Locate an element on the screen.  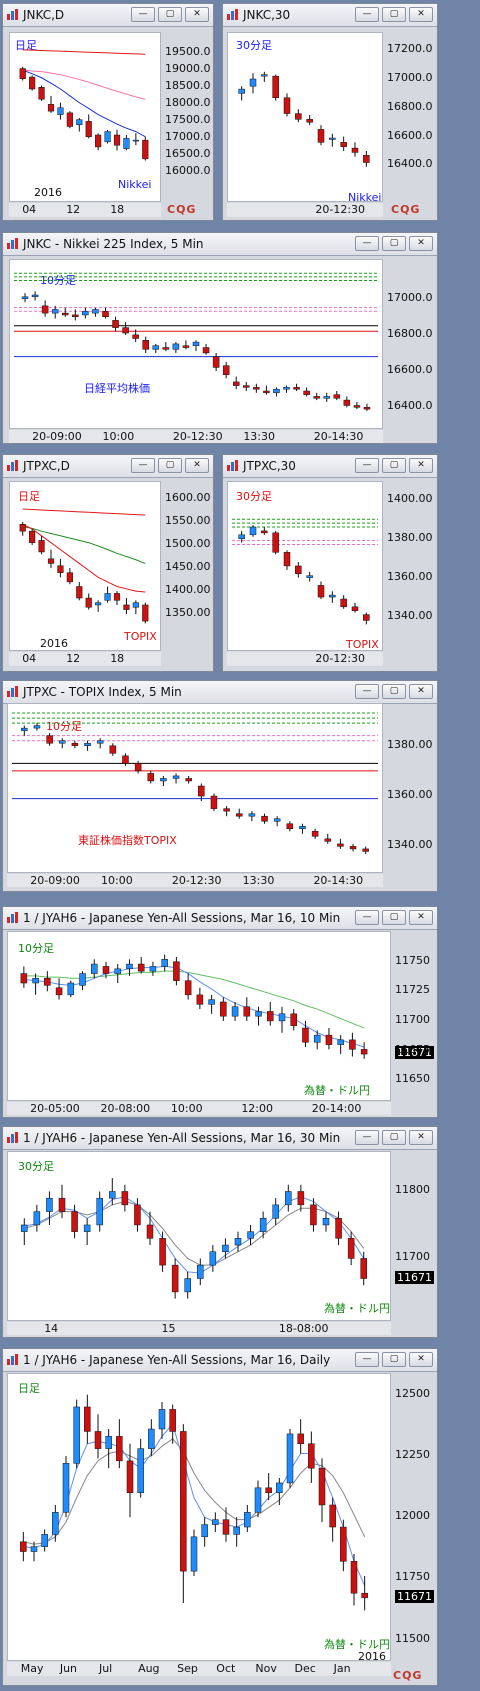
y-tick-label: 16600.0 is located at coordinates (410, 370).